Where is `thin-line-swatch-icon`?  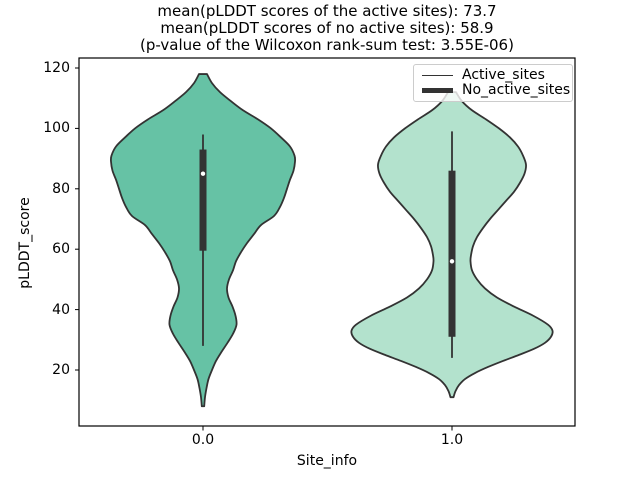
thin-line-swatch-icon is located at coordinates (437, 75).